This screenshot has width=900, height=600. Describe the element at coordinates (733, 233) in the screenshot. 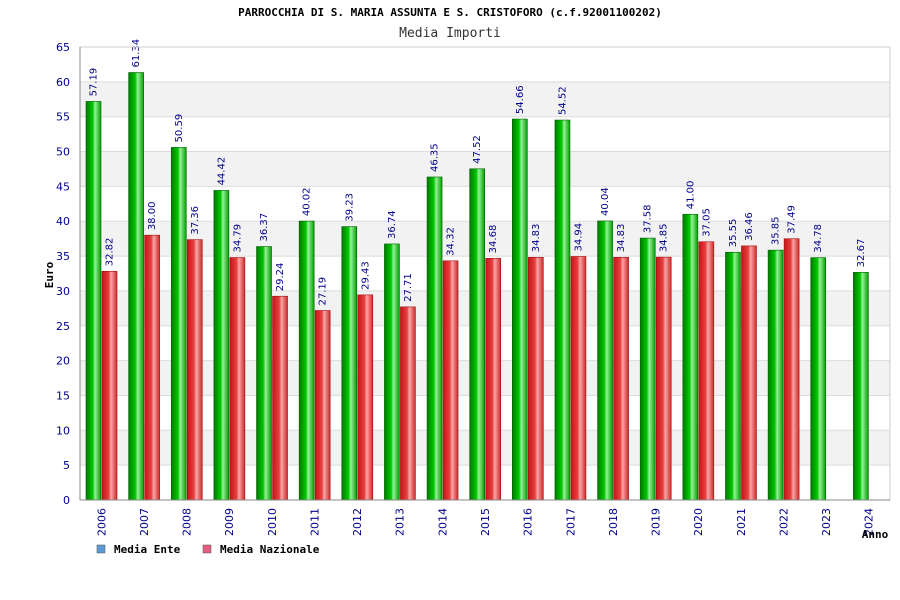

I see `value-label-ente: 35.55` at that location.